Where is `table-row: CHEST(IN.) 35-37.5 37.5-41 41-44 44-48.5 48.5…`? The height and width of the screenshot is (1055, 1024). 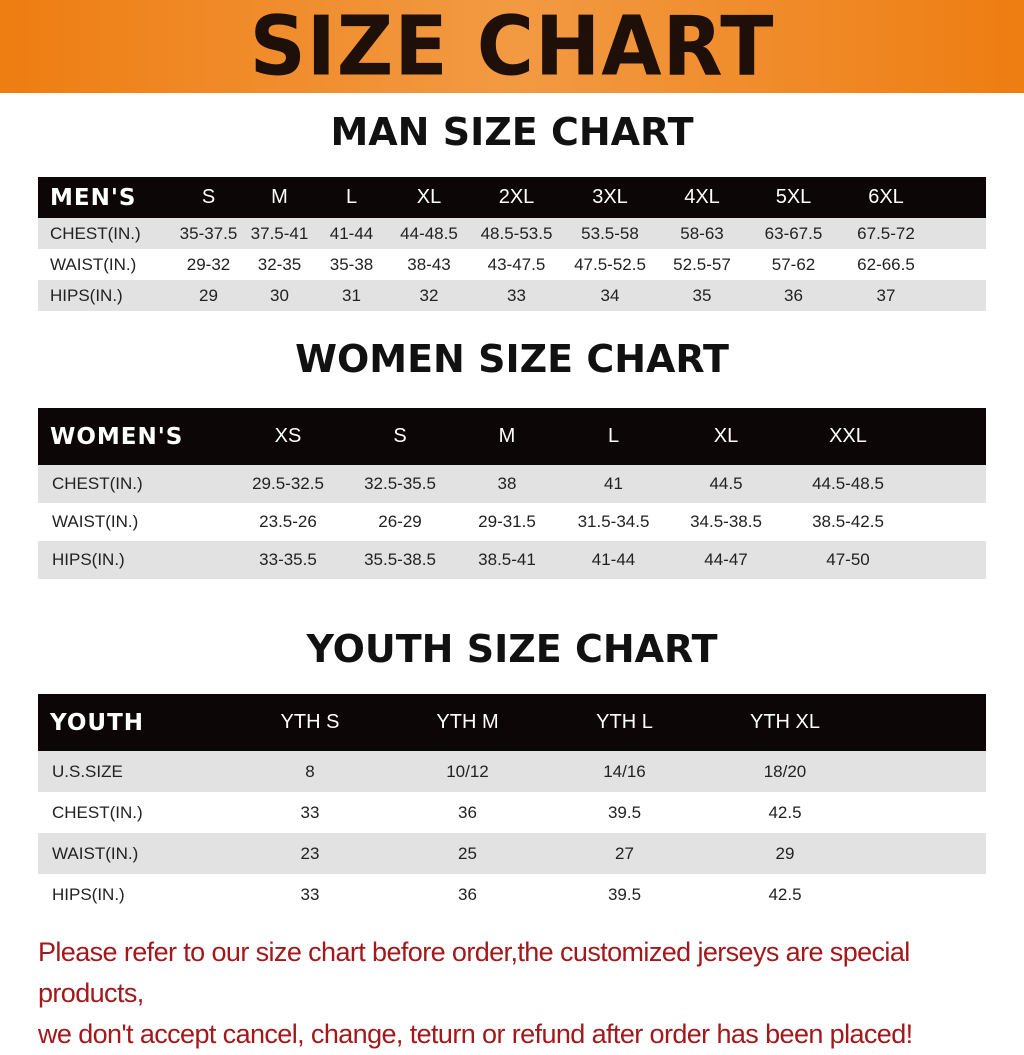
table-row: CHEST(IN.) 35-37.5 37.5-41 41-44 44-48.5 48.5… is located at coordinates (512, 233).